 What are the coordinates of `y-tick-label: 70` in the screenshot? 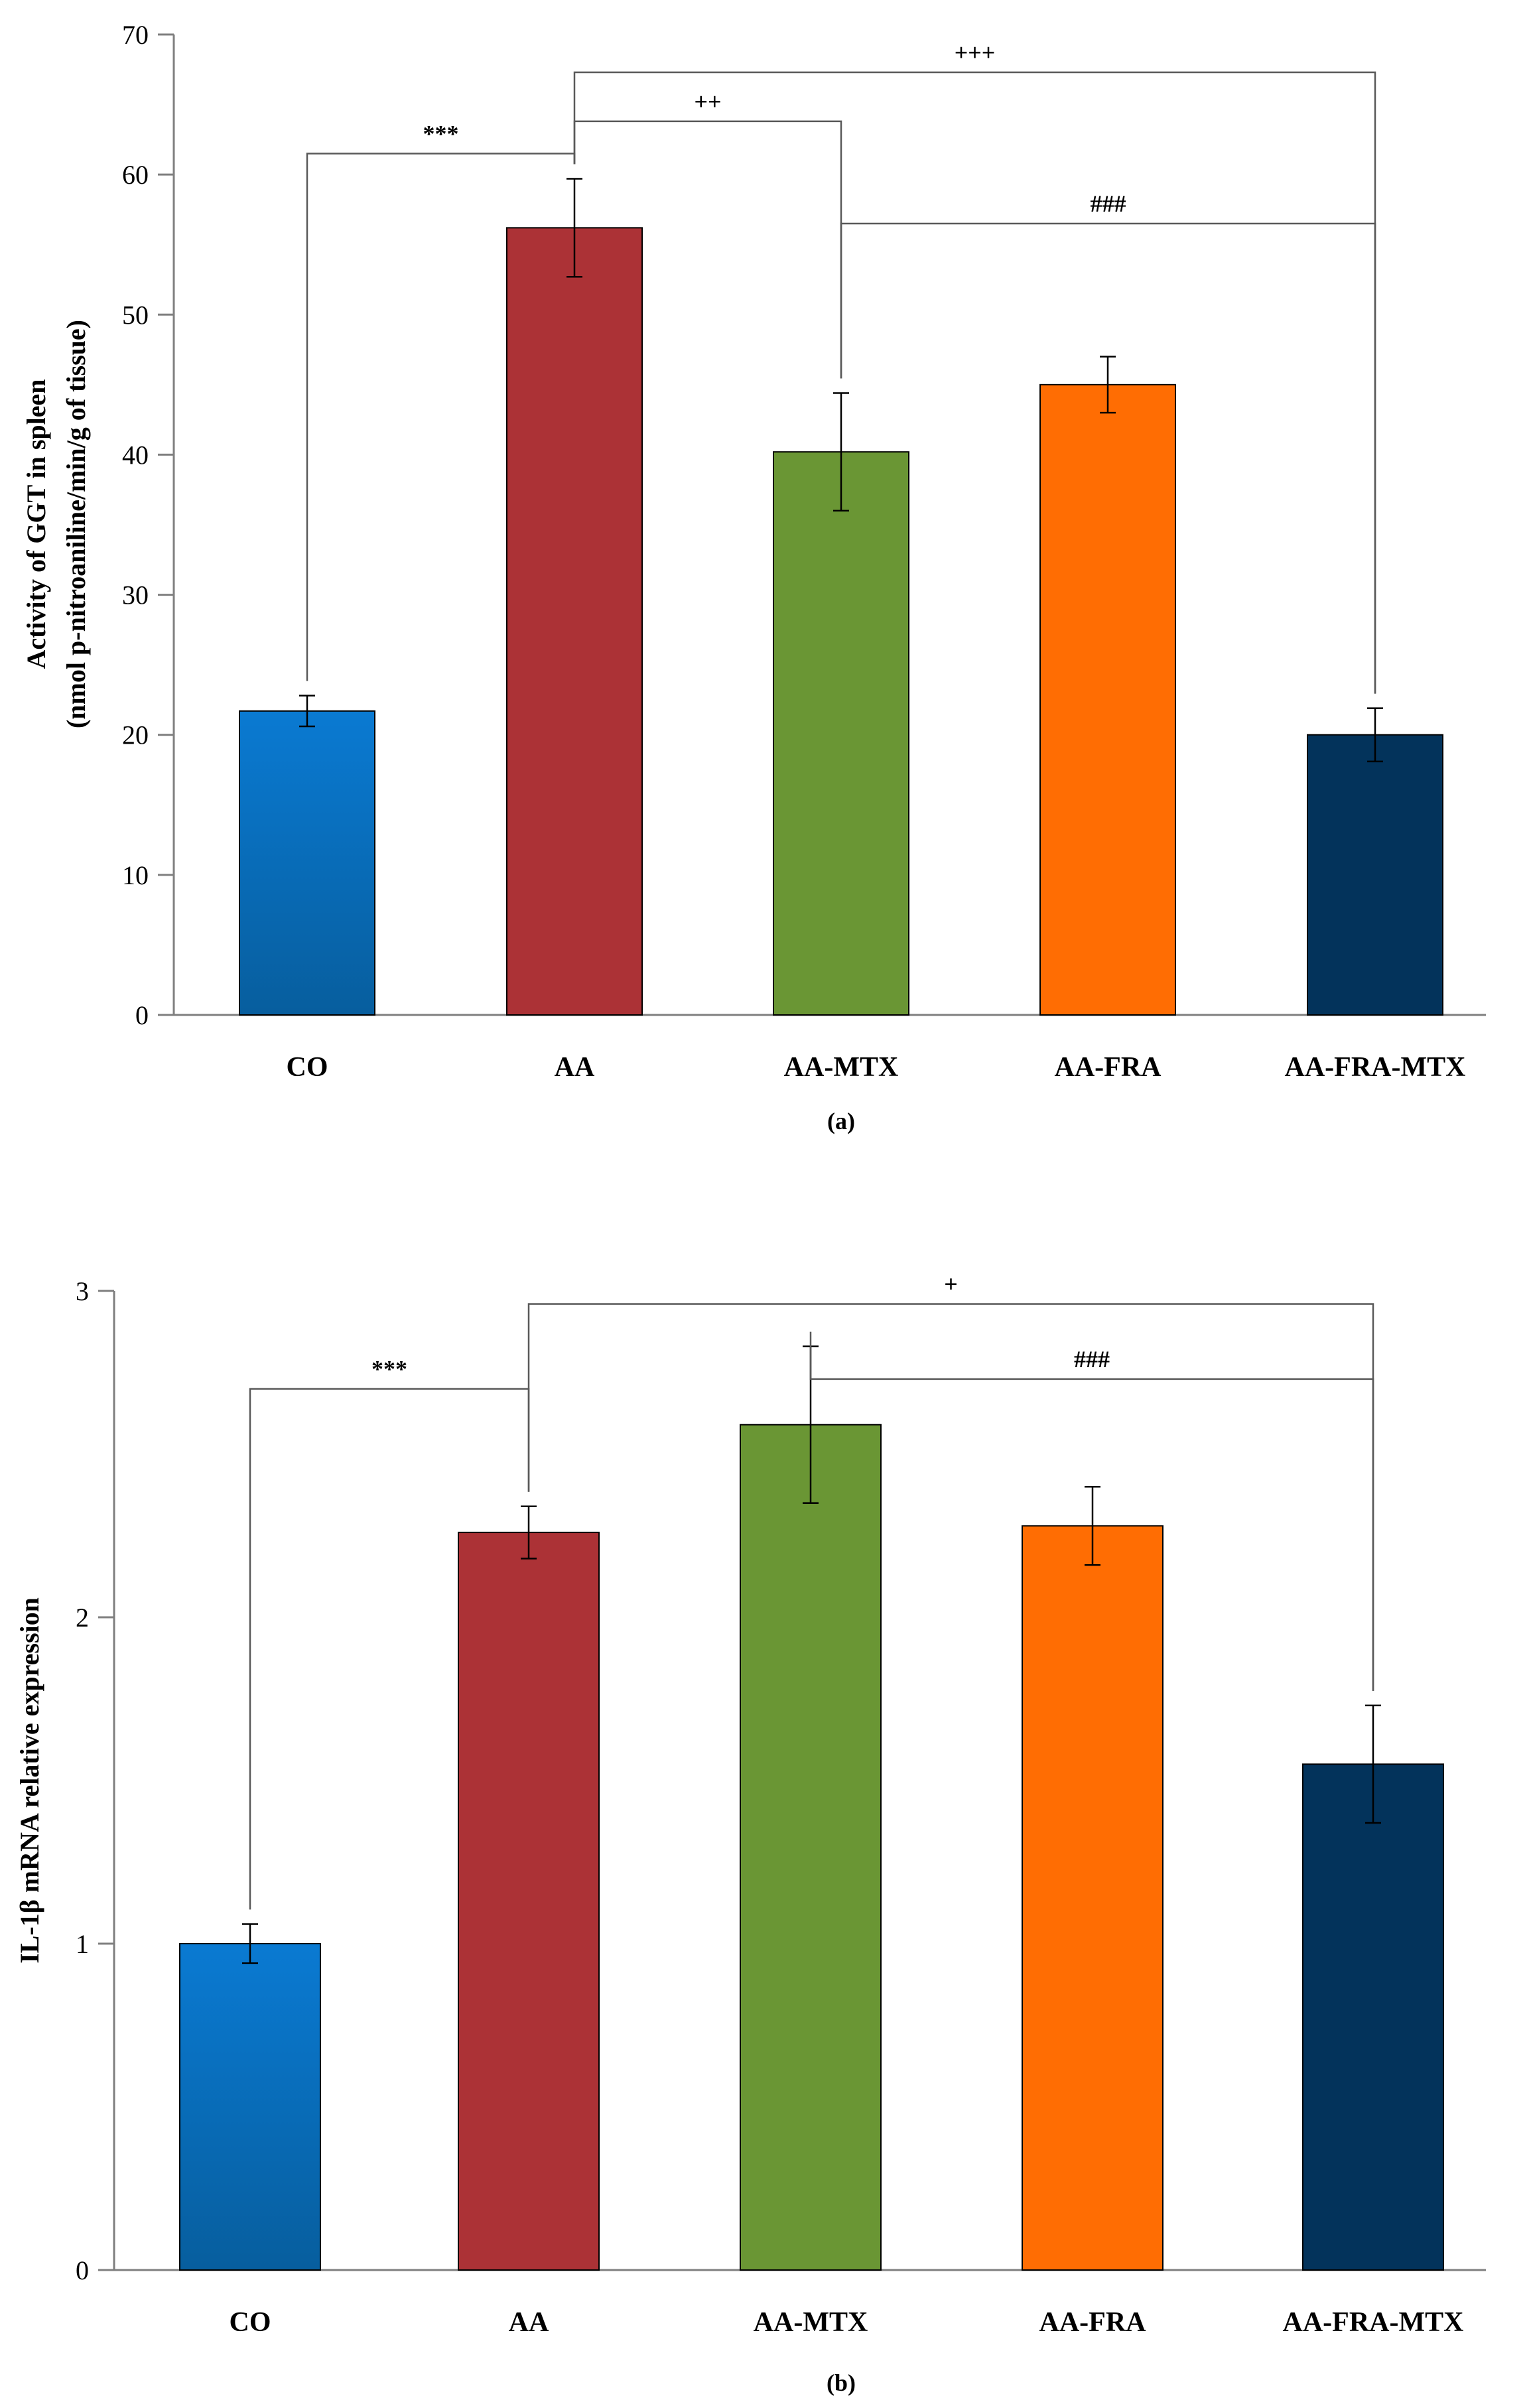 It's located at (135, 35).